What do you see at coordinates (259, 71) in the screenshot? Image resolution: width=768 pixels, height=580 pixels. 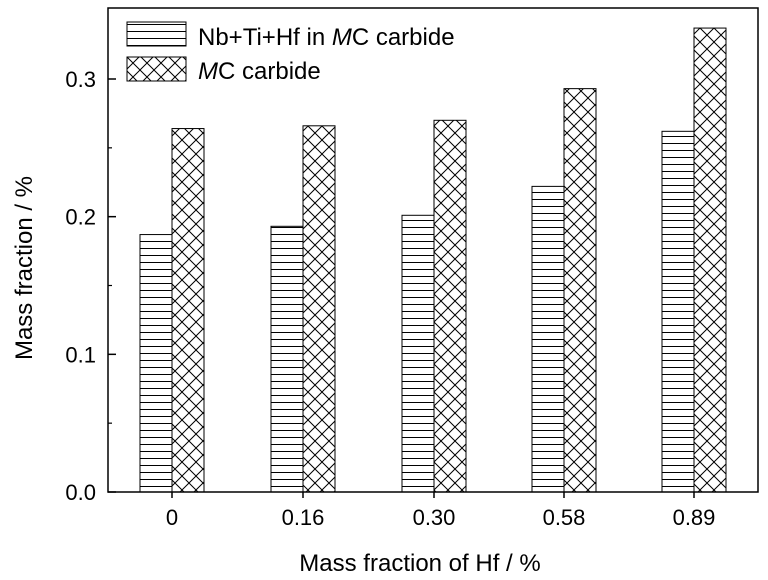 I see `legend-label-1: MC carbide` at bounding box center [259, 71].